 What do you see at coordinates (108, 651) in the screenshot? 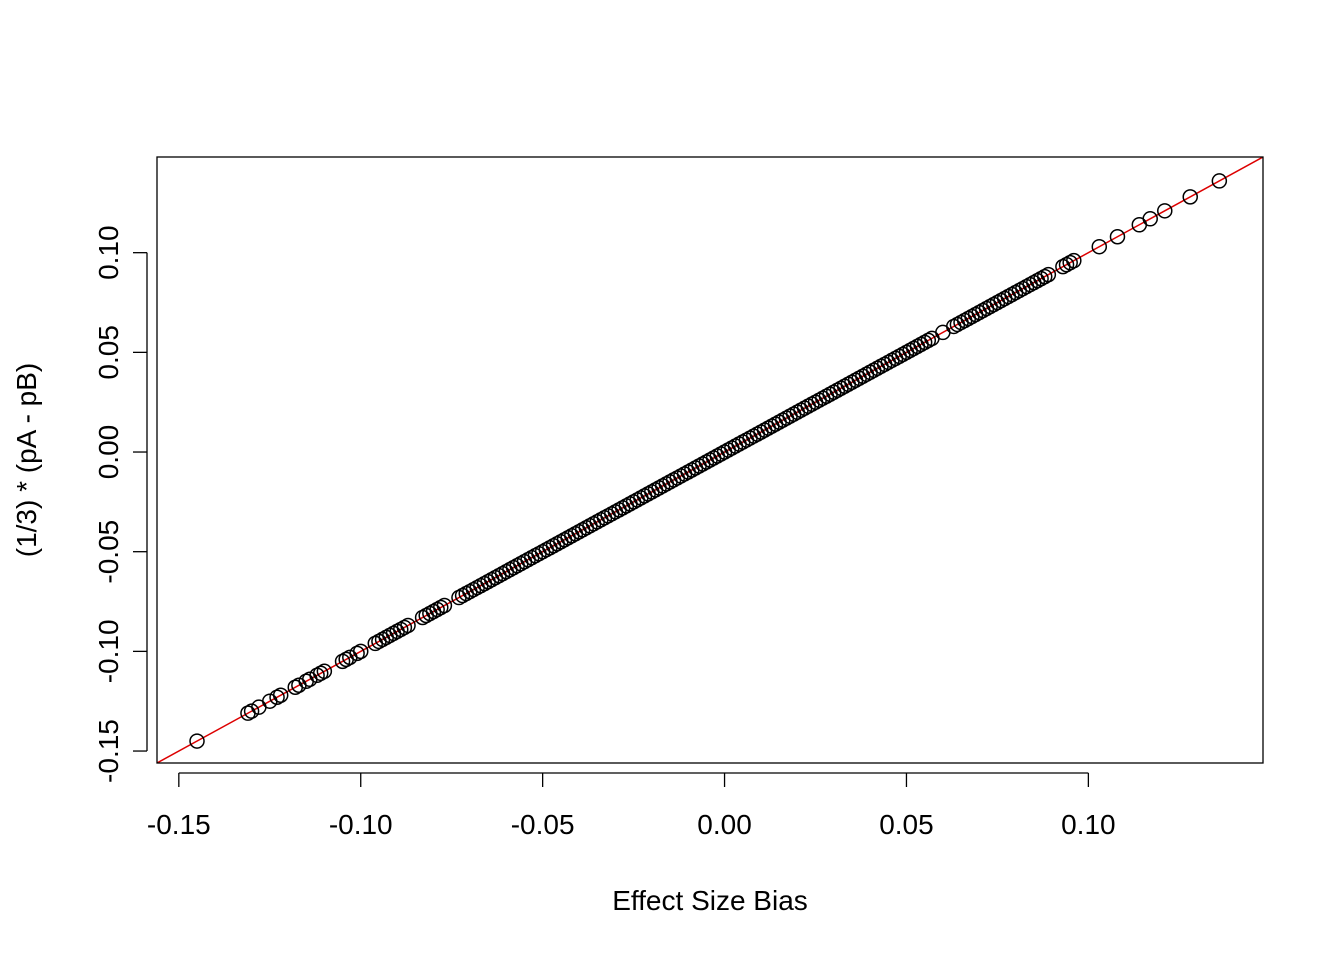
I see `y-tick-label: -0.10` at bounding box center [108, 651].